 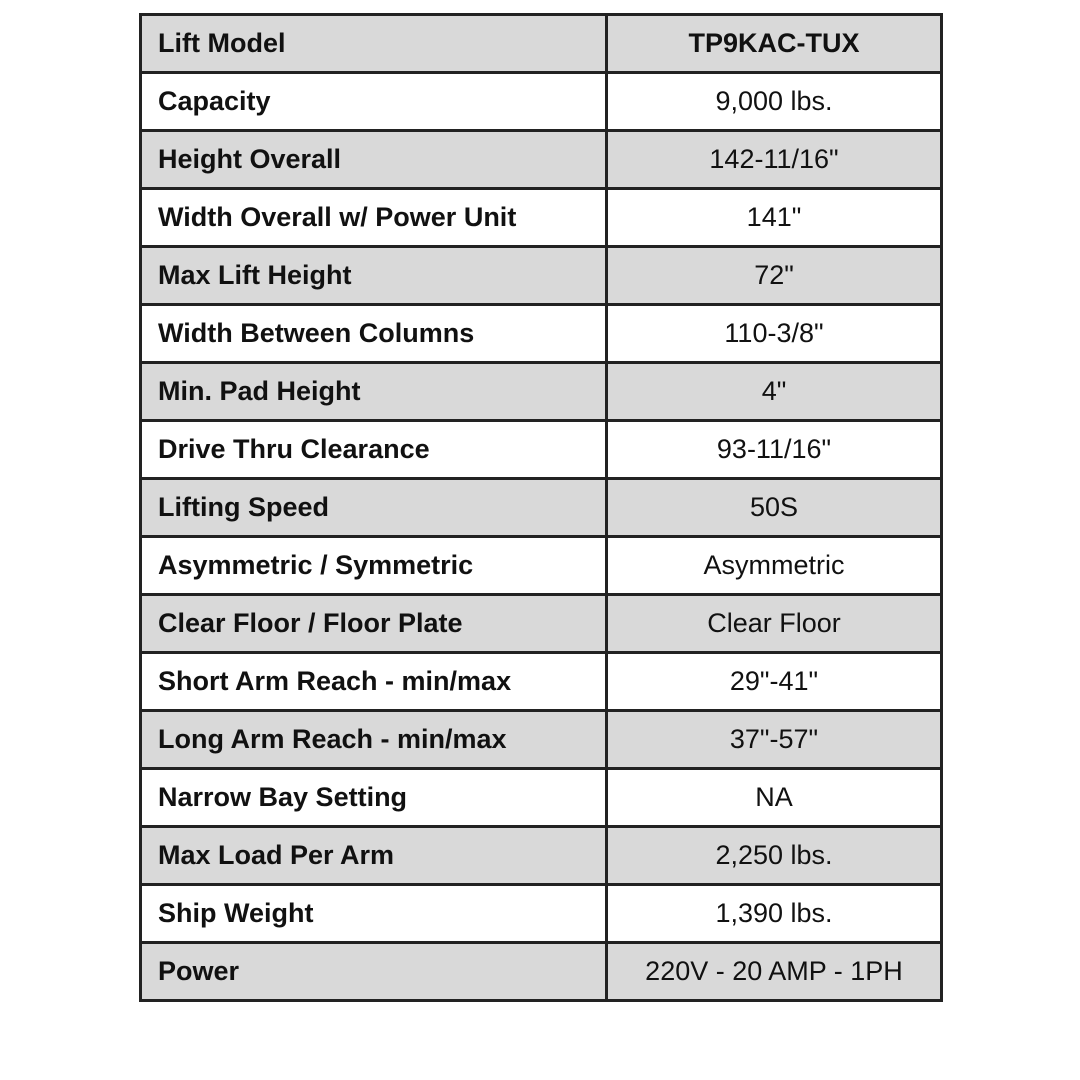 I want to click on spec-row: Lift Model TP9KAC-TUX, so click(x=541, y=43).